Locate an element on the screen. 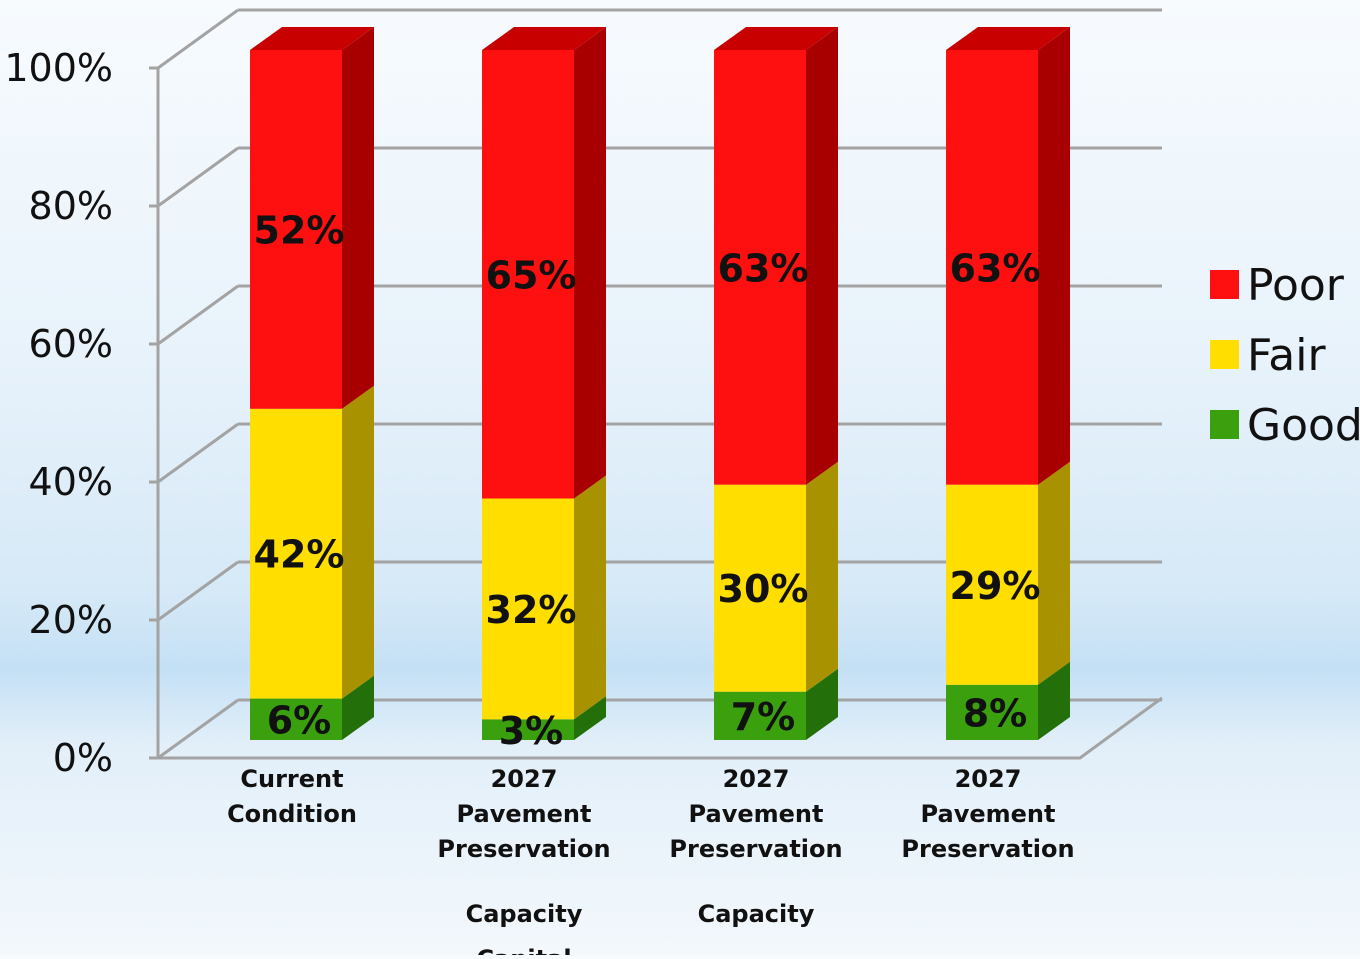 The height and width of the screenshot is (959, 1360). y-tick-label: 100% is located at coordinates (58, 68).